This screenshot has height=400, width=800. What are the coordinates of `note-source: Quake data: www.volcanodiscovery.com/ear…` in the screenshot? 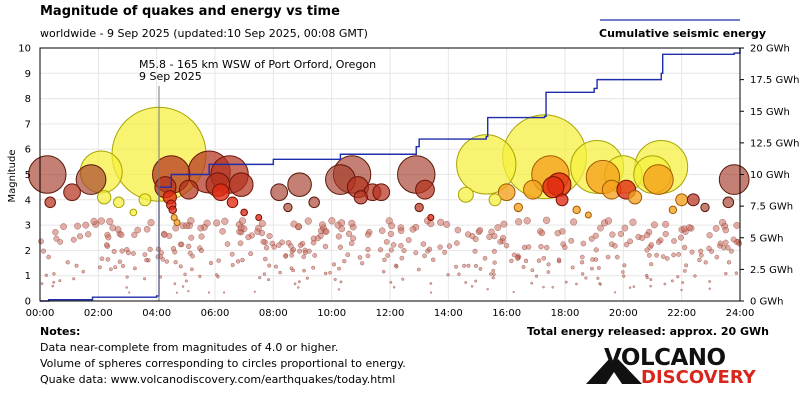 It's located at (218, 379).